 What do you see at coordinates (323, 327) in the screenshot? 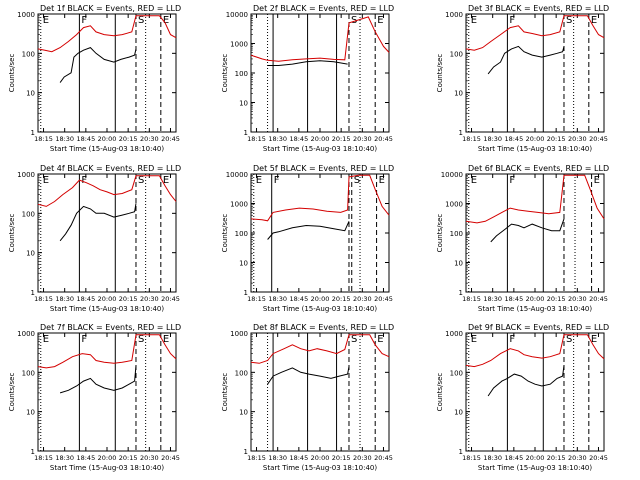
I see `panel-title: Det 8f BLACK = Events, RED = LLD` at bounding box center [323, 327].